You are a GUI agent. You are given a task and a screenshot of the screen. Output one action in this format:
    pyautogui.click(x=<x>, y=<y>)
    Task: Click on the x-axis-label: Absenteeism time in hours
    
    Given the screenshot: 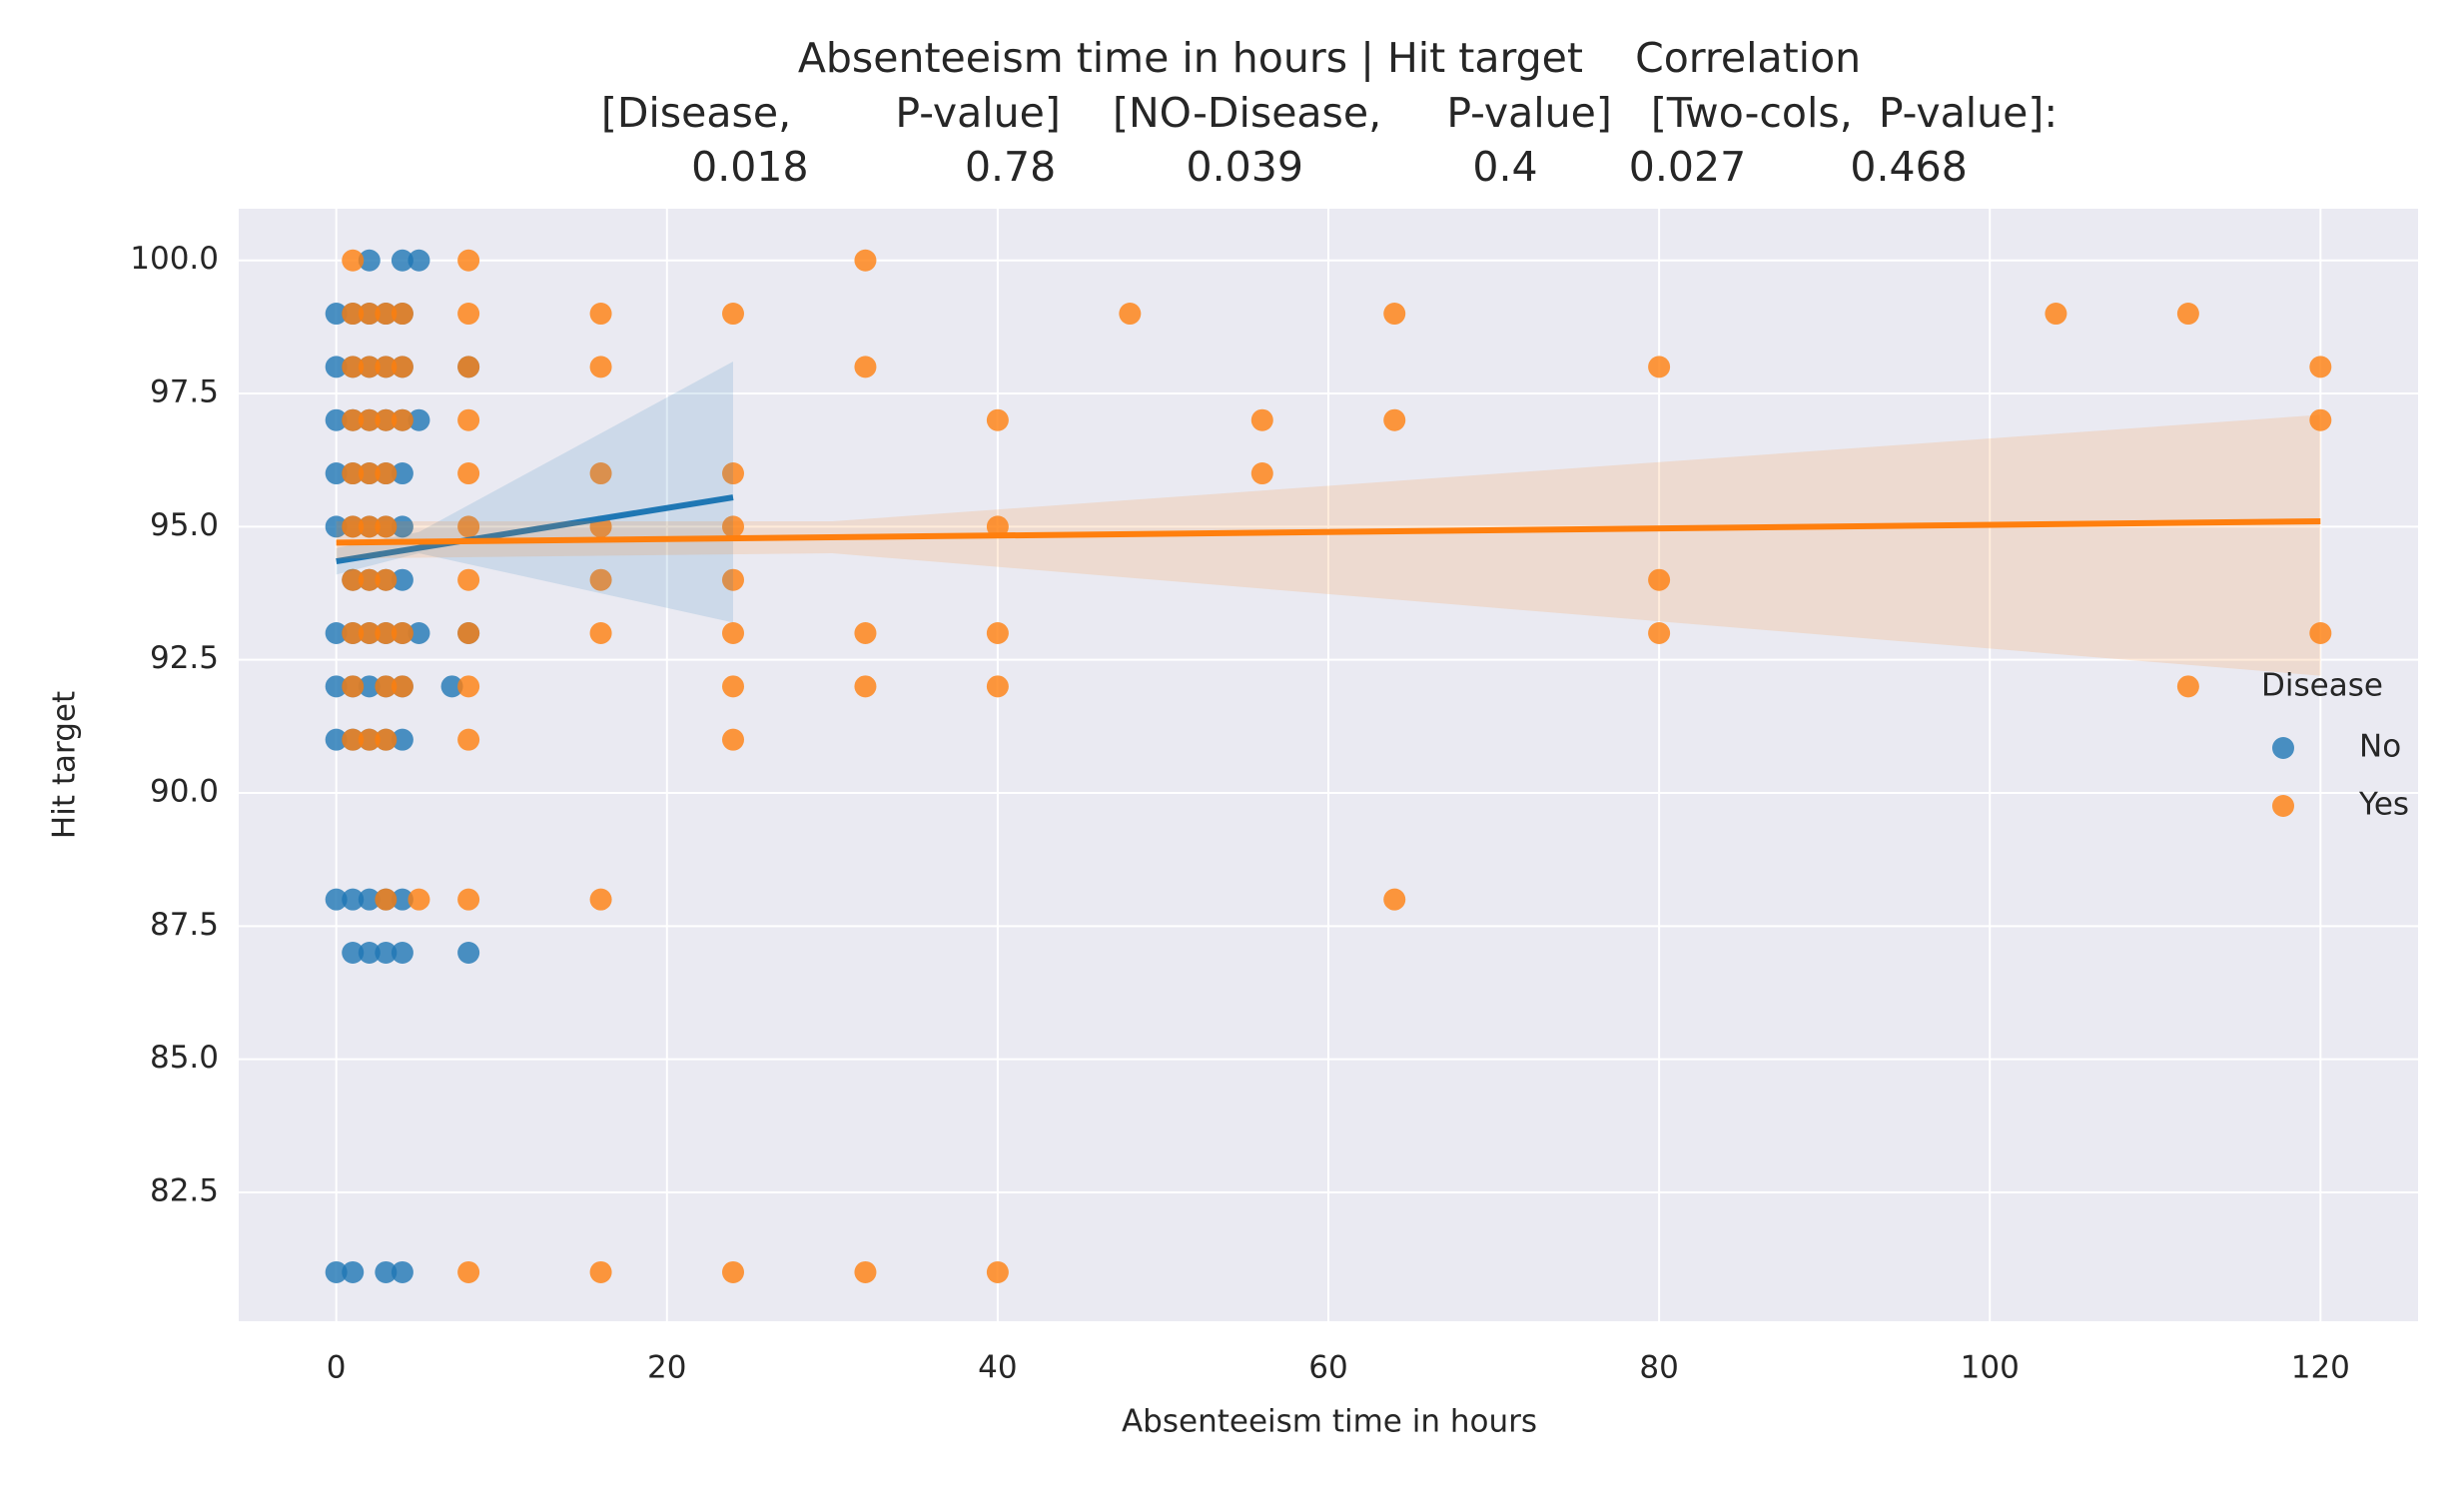 What is the action you would take?
    pyautogui.click(x=1330, y=1422)
    